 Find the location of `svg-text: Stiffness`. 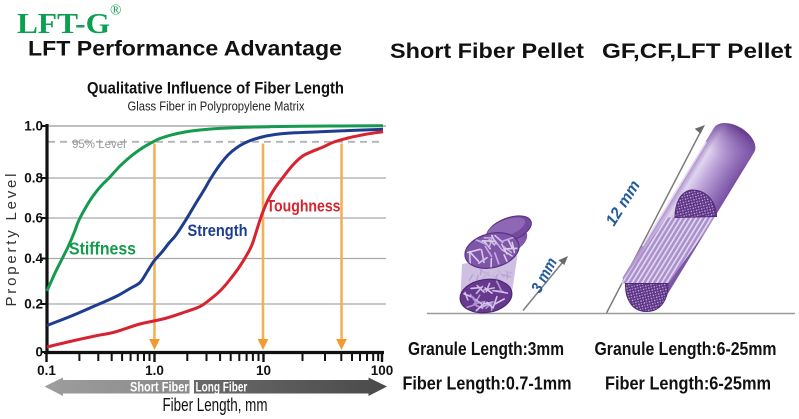

svg-text: Stiffness is located at coordinates (102, 249).